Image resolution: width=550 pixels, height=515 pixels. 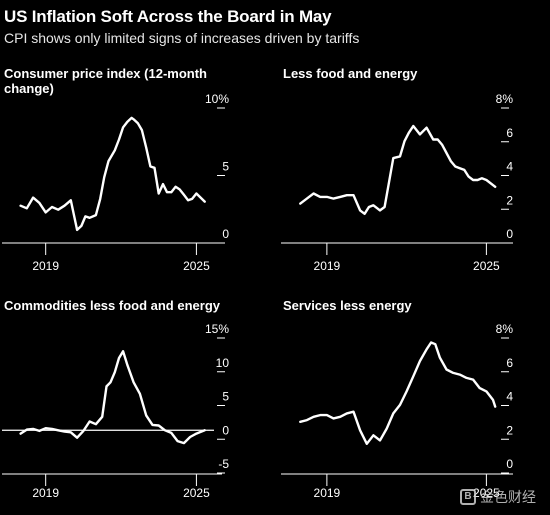 I want to click on chart-title: Consumer price index (12-month, so click(x=105, y=73).